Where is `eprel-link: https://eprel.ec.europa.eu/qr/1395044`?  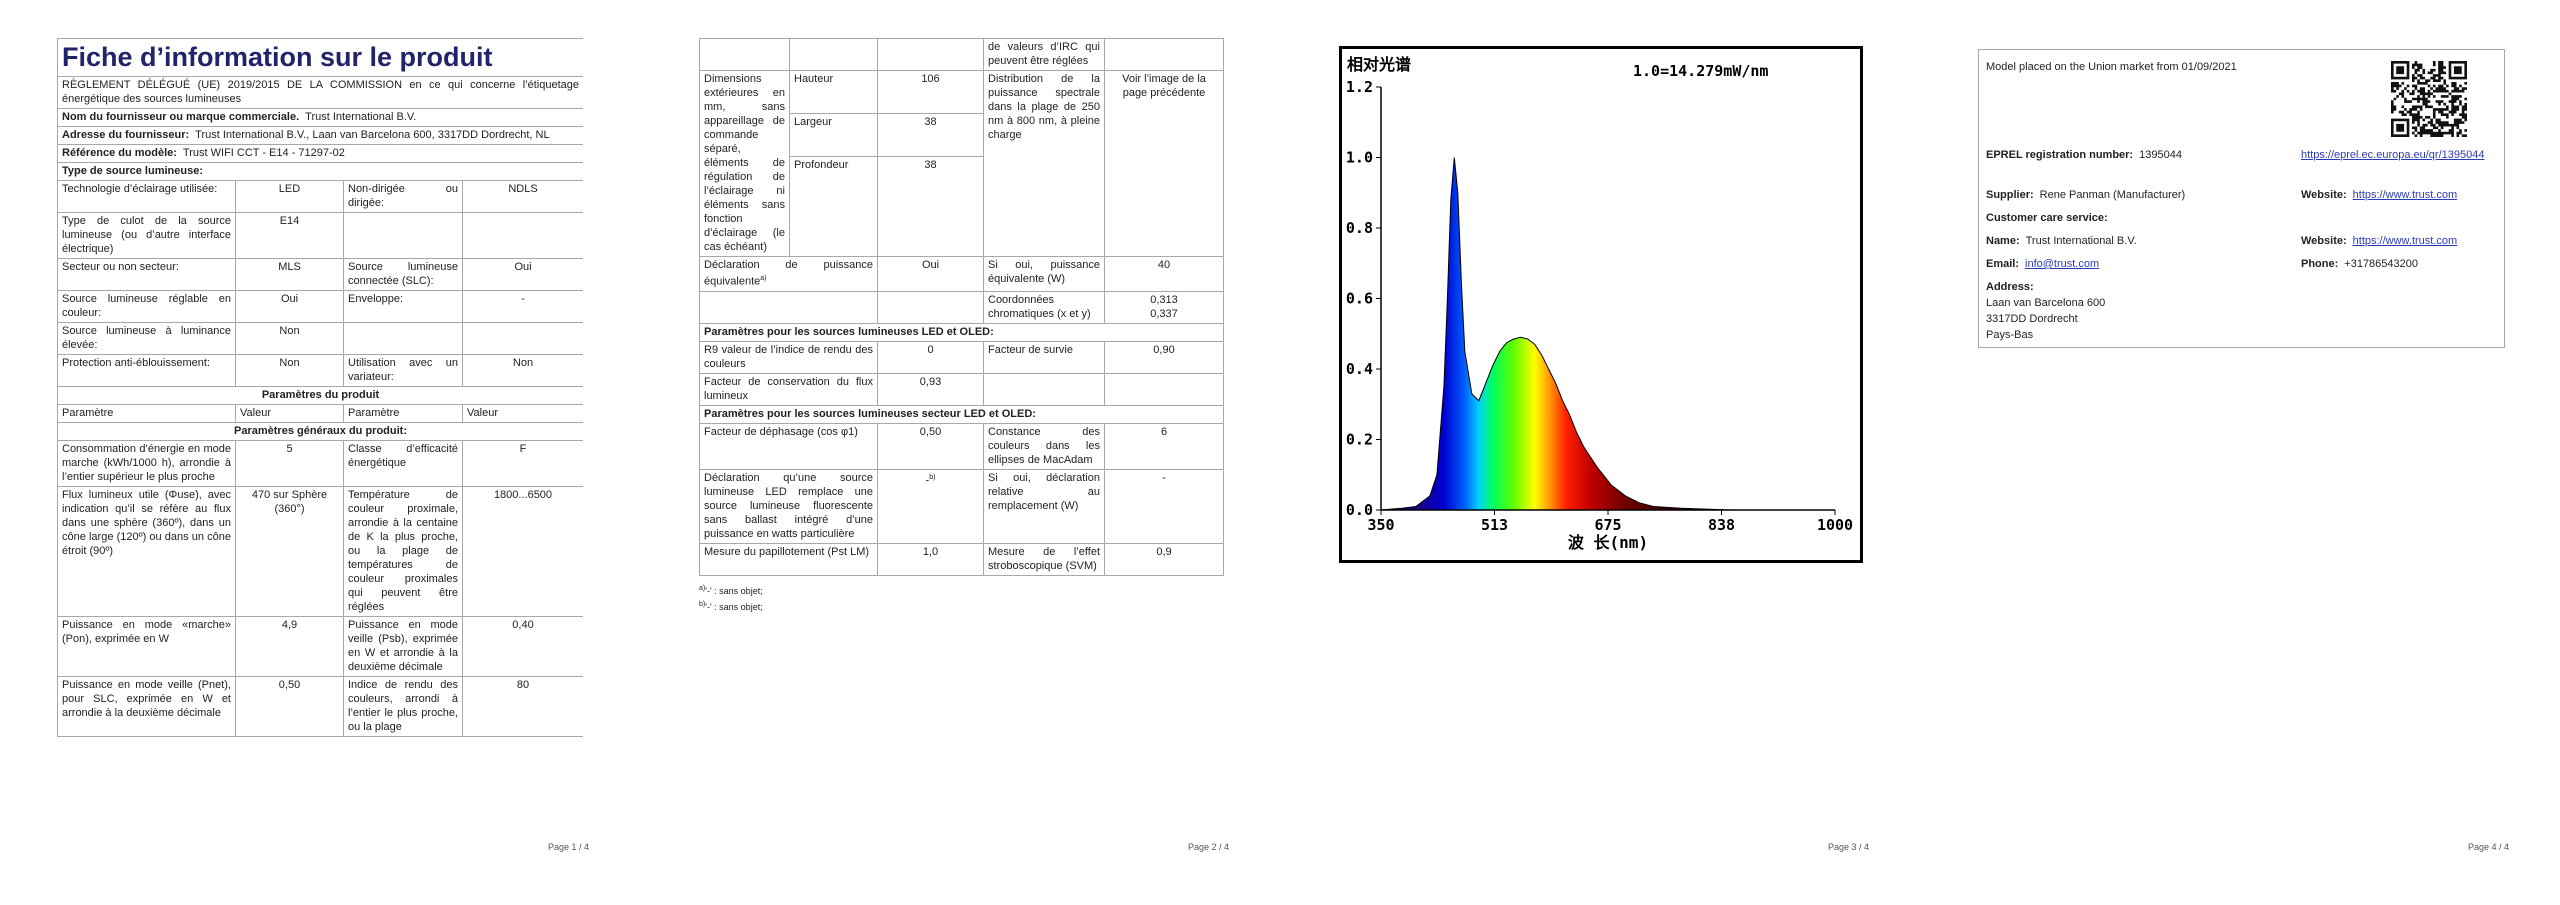 eprel-link: https://eprel.ec.europa.eu/qr/1395044 is located at coordinates (2393, 155).